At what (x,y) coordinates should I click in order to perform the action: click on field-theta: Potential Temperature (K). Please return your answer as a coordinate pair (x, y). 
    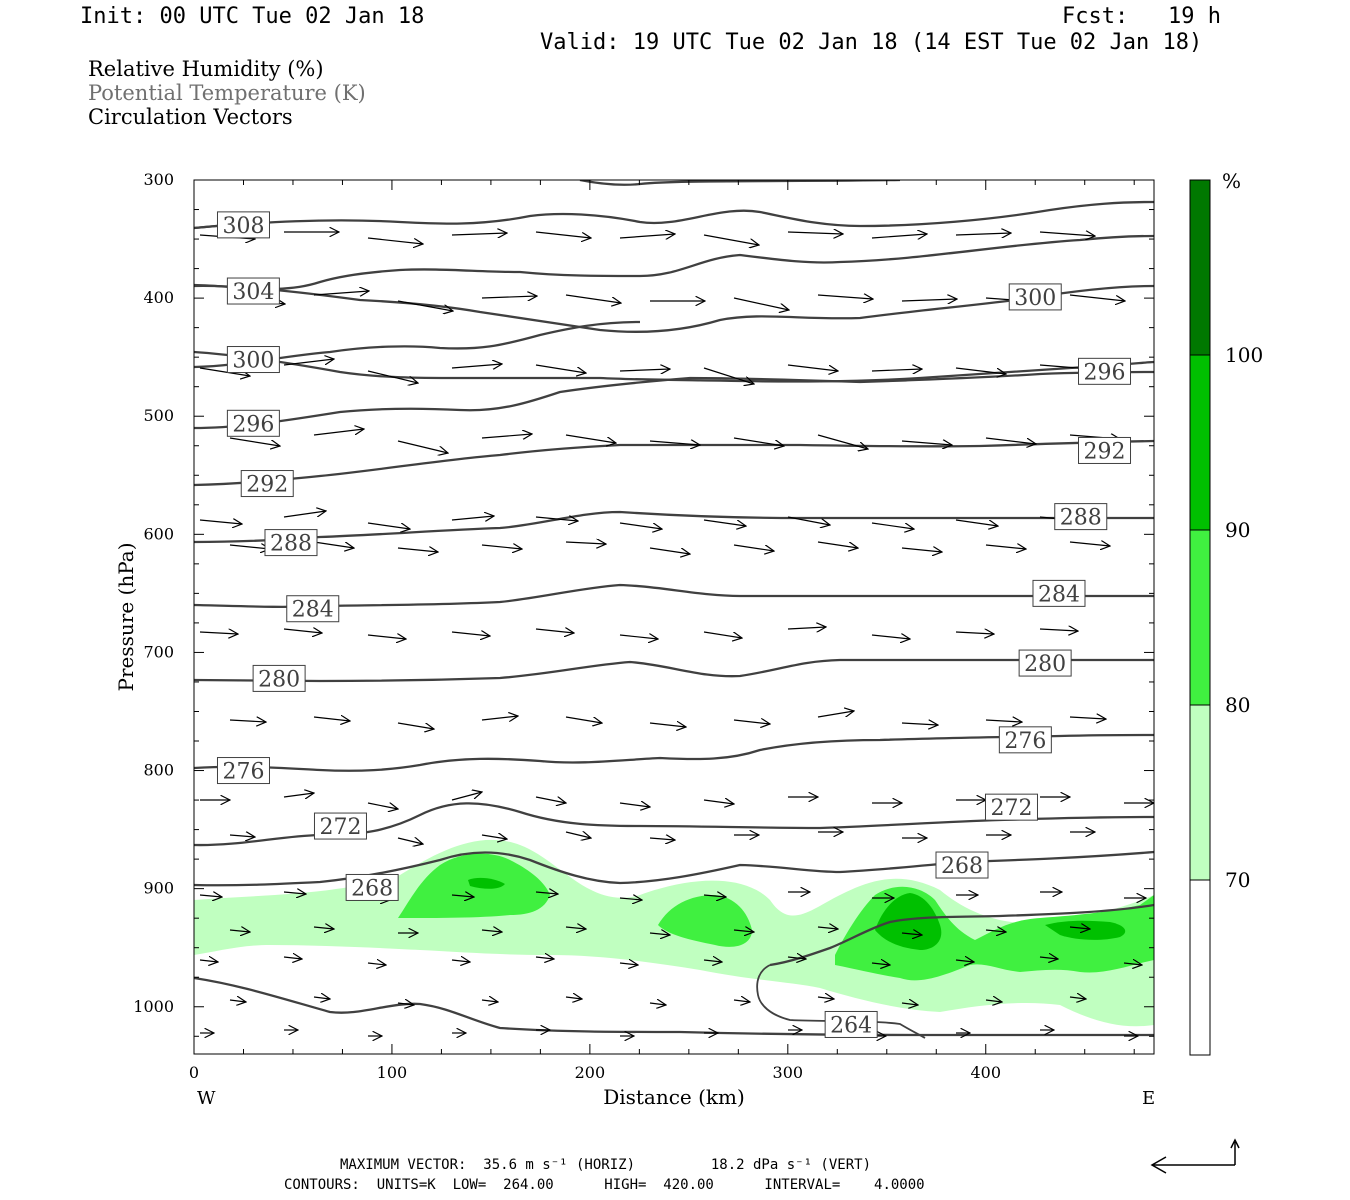
    Looking at the image, I should click on (227, 93).